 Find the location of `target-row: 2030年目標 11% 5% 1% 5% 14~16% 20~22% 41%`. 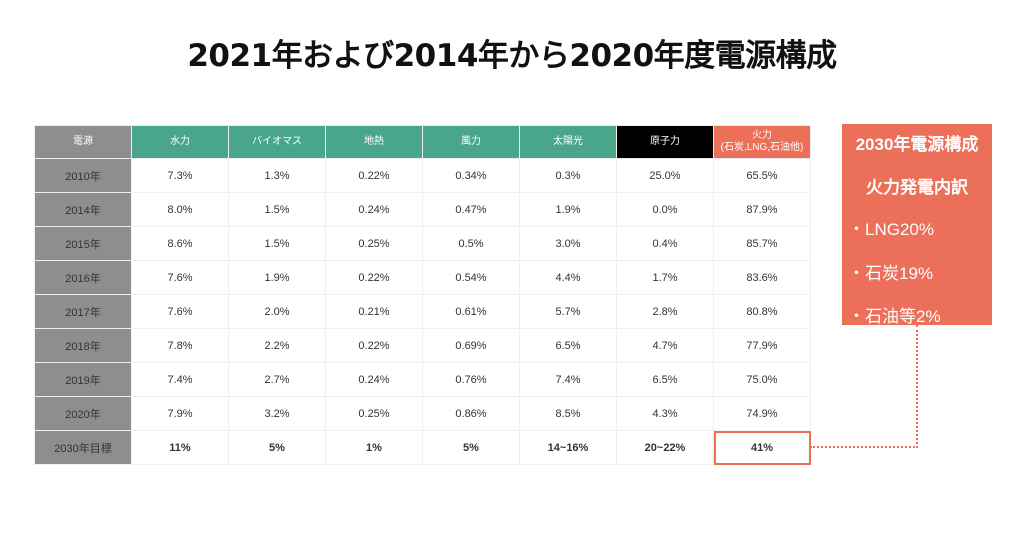

target-row: 2030年目標 11% 5% 1% 5% 14~16% 20~22% 41% is located at coordinates (422, 447).